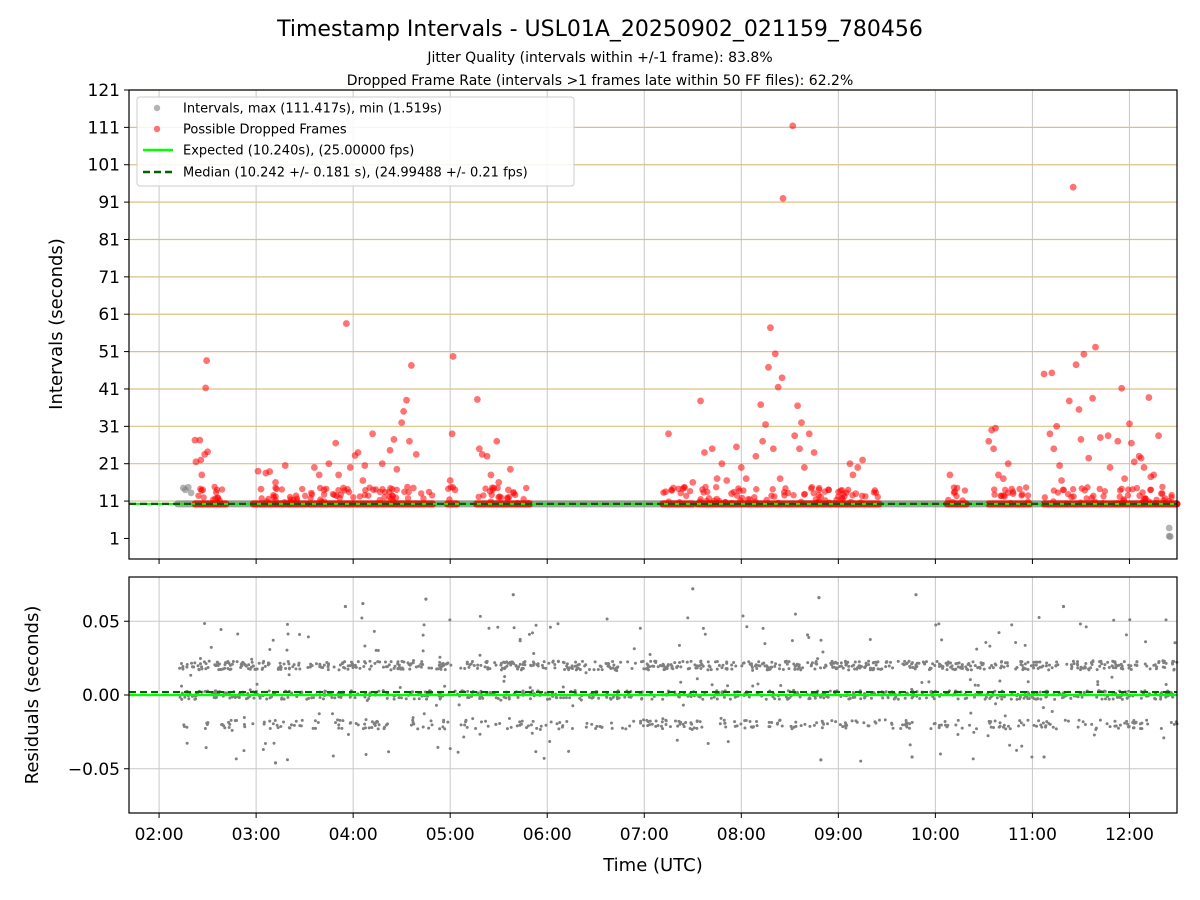 This screenshot has height=900, width=1200. What do you see at coordinates (56, 324) in the screenshot?
I see `top-y-axis-label: Intervals (seconds)` at bounding box center [56, 324].